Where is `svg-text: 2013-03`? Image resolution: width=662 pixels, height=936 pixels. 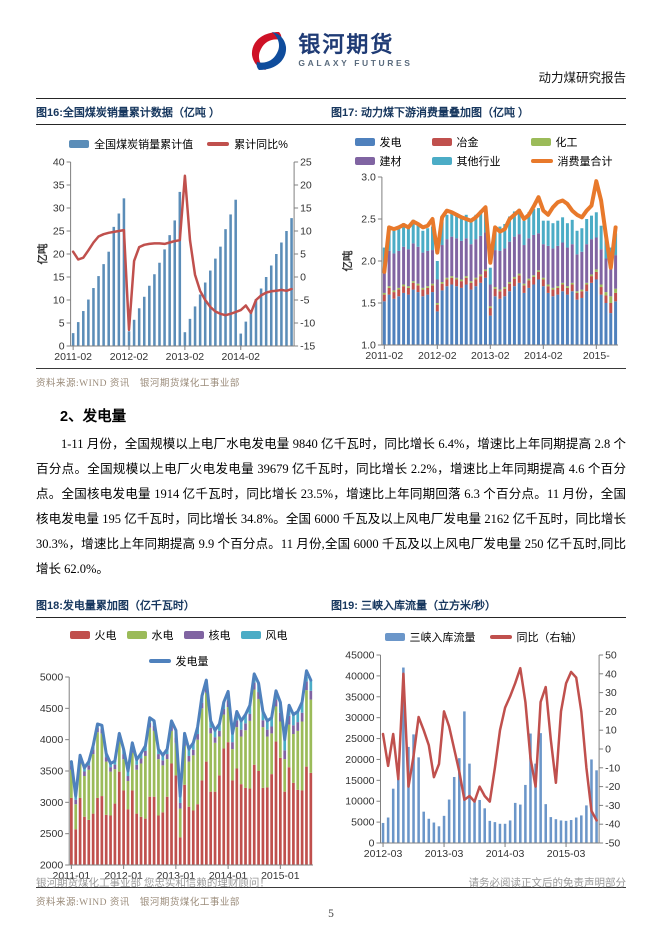 svg-text: 2013-03 is located at coordinates (444, 854).